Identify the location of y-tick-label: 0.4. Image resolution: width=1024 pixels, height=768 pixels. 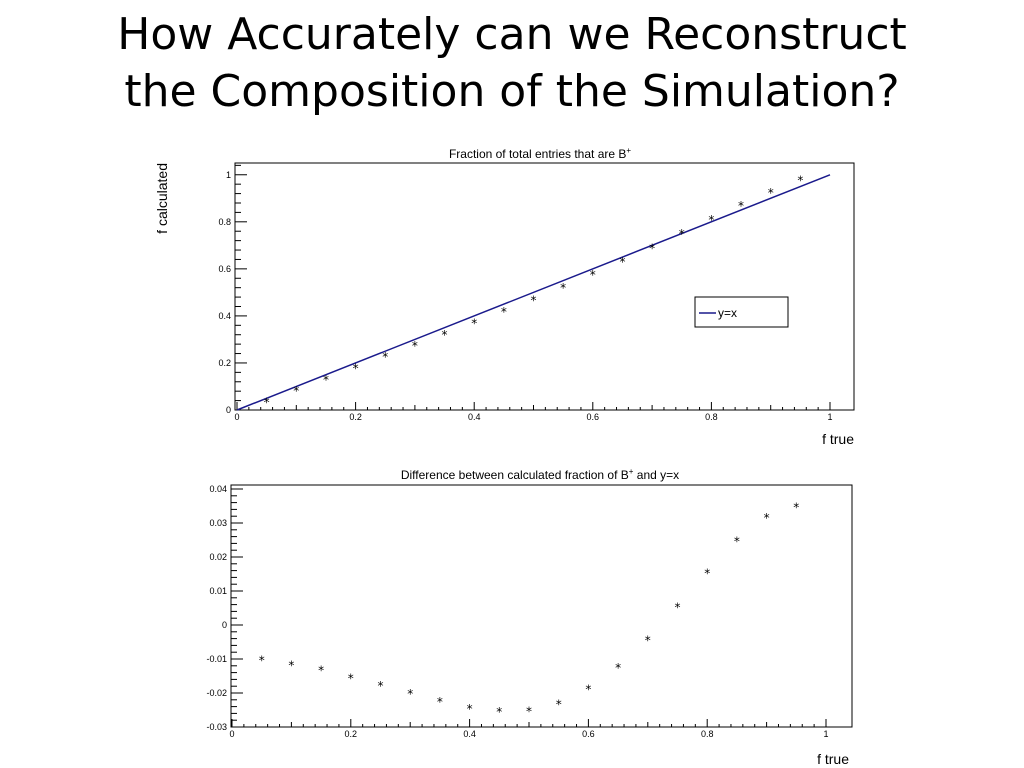
(224, 316).